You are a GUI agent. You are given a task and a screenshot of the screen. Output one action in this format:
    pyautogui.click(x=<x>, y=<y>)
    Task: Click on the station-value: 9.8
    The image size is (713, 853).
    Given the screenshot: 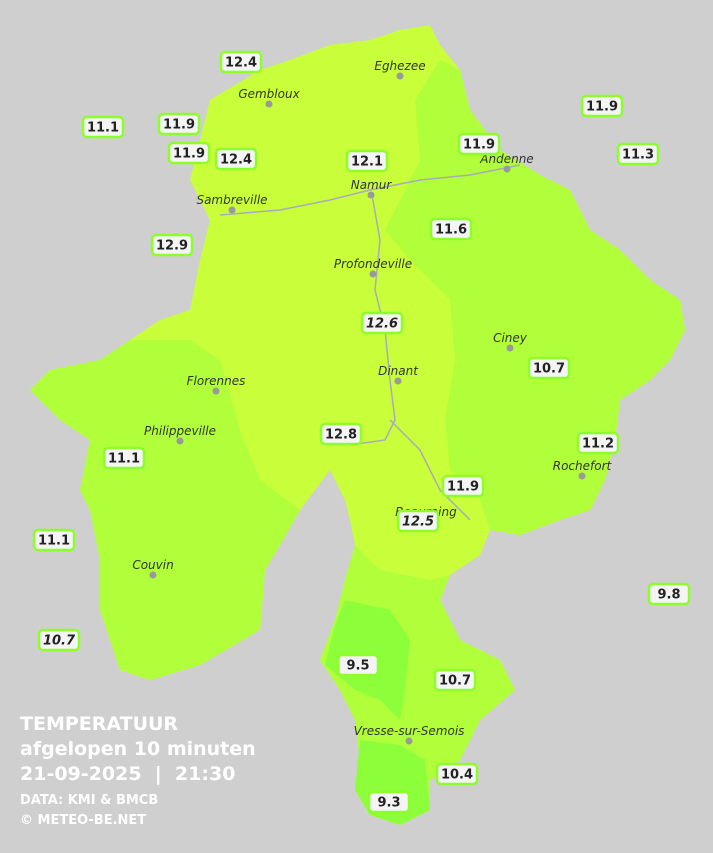 What is the action you would take?
    pyautogui.click(x=668, y=595)
    